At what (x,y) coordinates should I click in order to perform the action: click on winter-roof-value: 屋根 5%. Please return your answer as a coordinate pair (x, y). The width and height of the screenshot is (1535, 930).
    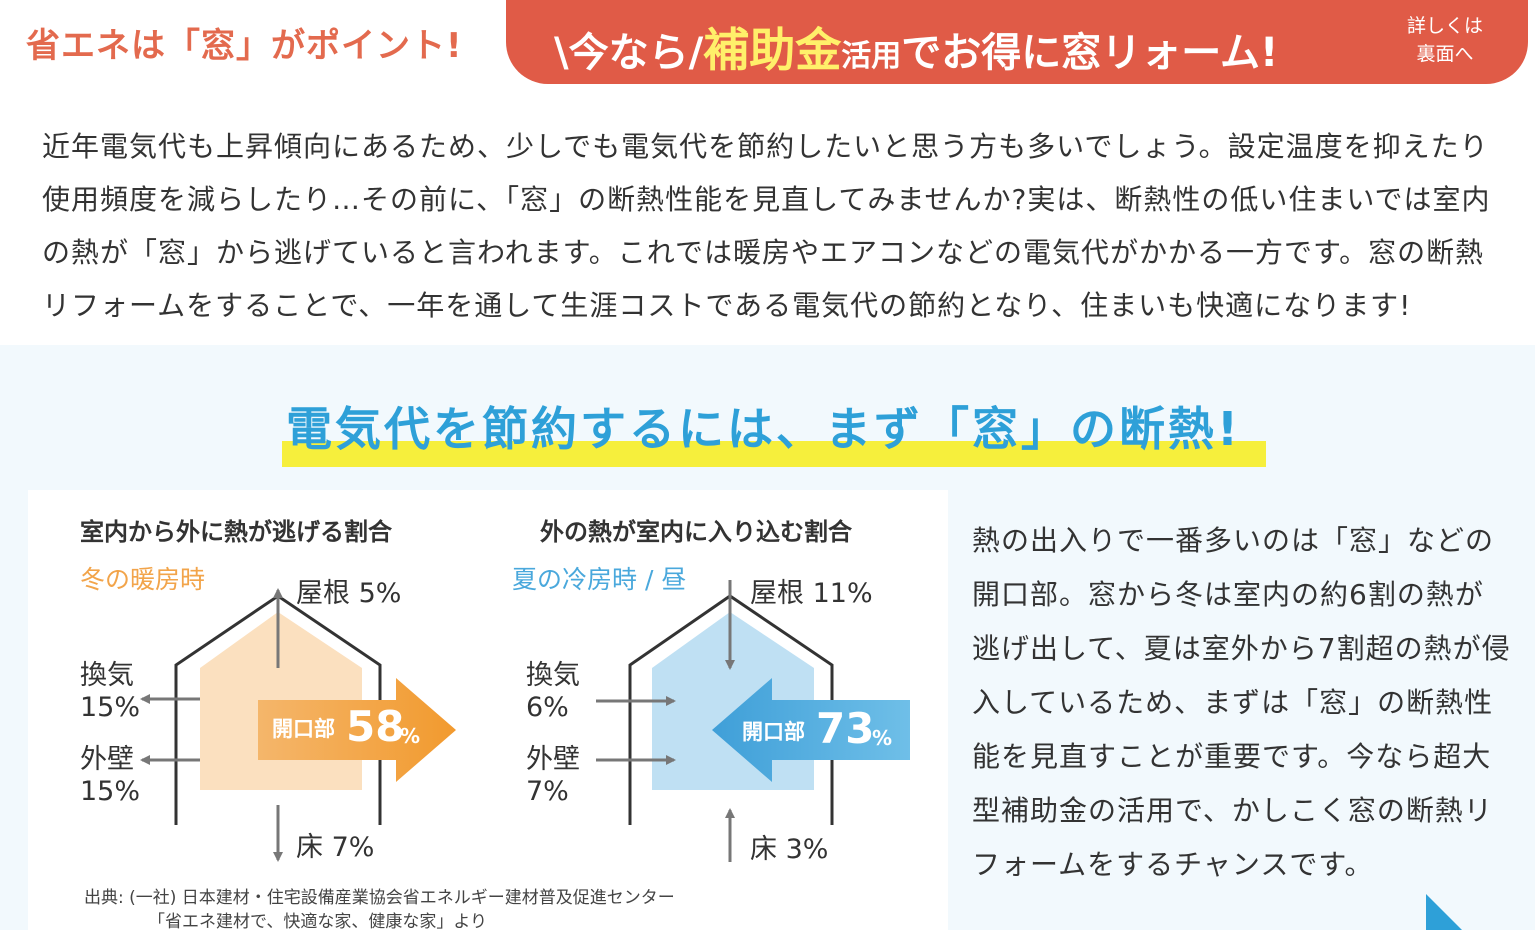
    Looking at the image, I should click on (349, 593).